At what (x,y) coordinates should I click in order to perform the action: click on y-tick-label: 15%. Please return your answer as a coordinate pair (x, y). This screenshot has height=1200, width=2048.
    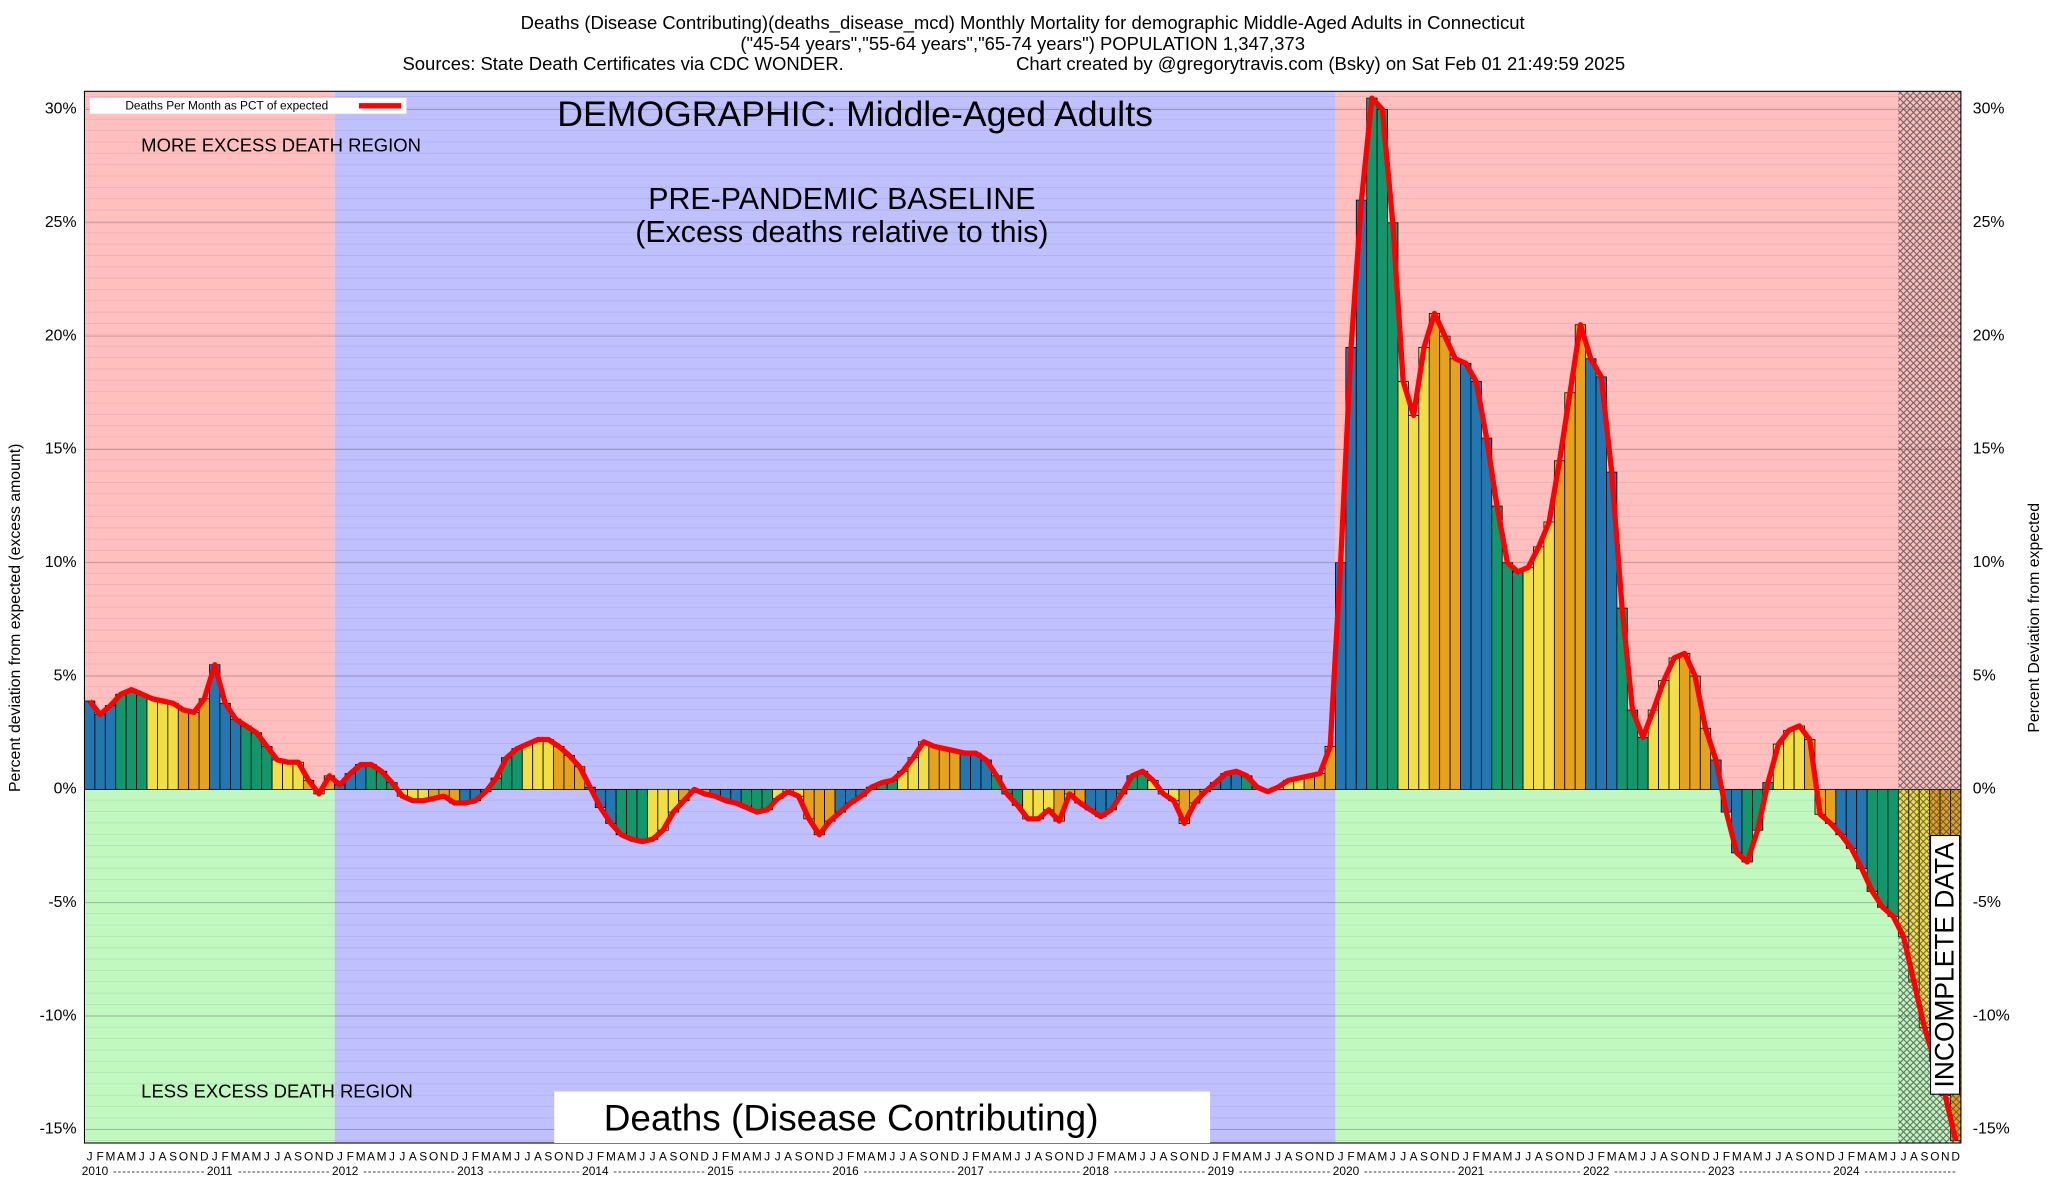
    Looking at the image, I should click on (61, 449).